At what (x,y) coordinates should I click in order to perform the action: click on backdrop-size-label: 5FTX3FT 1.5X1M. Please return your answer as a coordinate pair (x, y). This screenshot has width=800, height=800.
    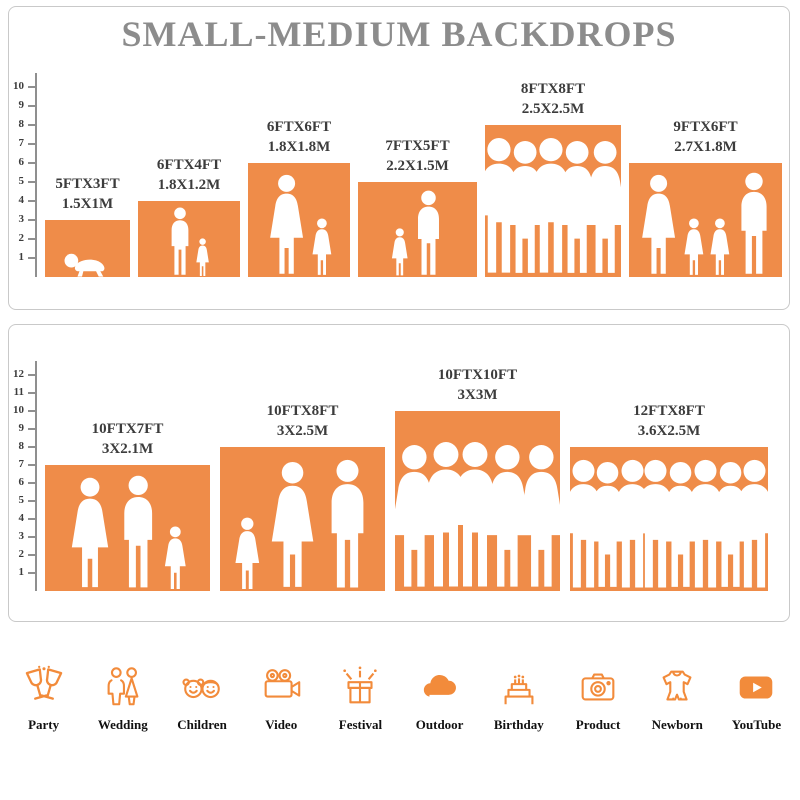
    Looking at the image, I should click on (87, 194).